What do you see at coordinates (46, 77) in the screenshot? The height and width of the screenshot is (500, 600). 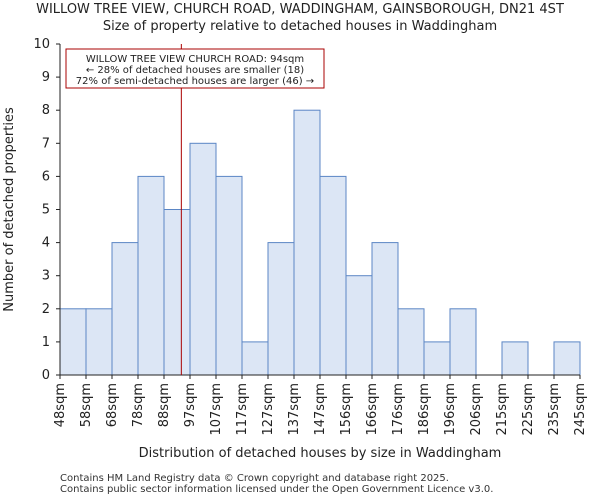 I see `y-tick-label-9: 9` at bounding box center [46, 77].